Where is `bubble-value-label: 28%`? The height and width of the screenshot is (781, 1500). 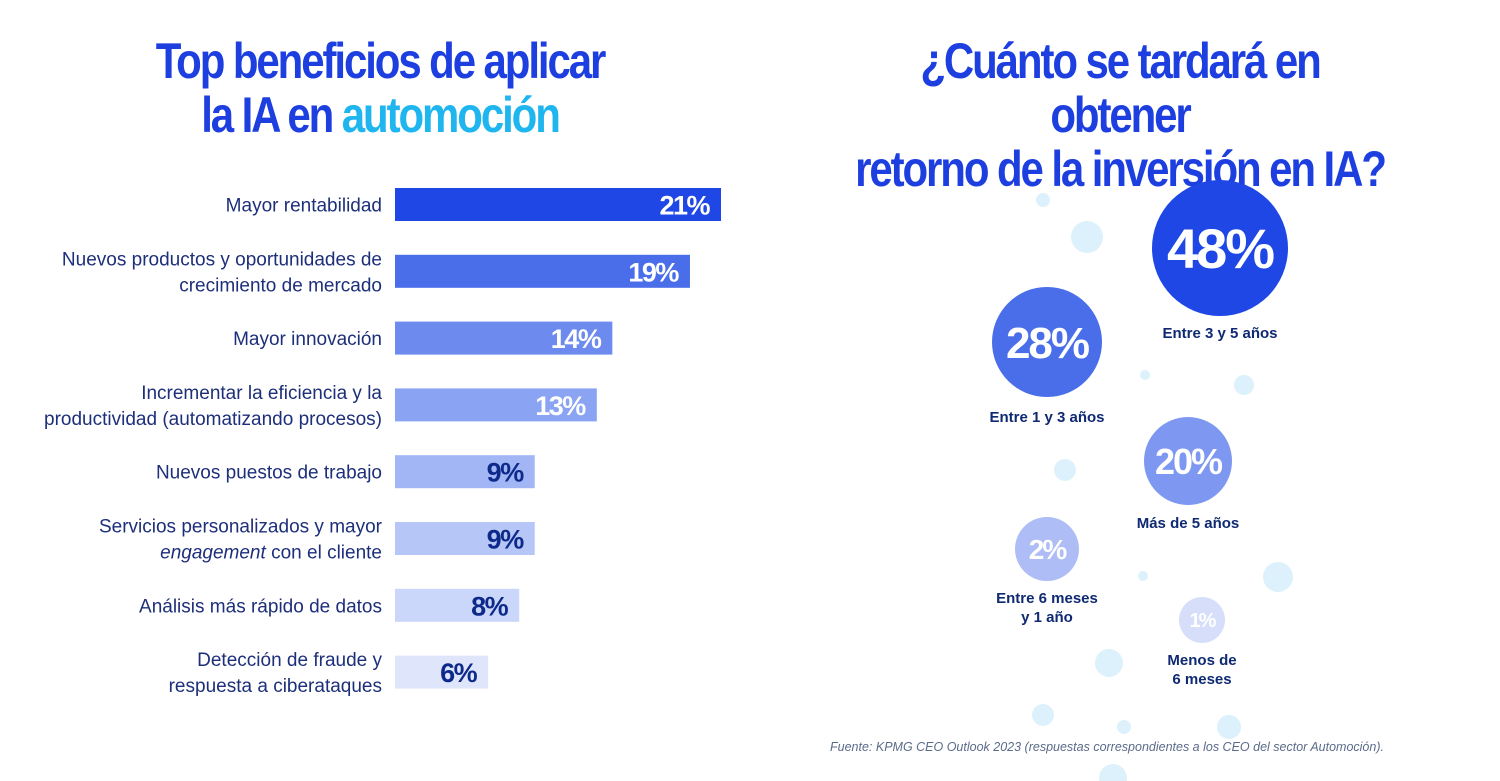 bubble-value-label: 28% is located at coordinates (1047, 343).